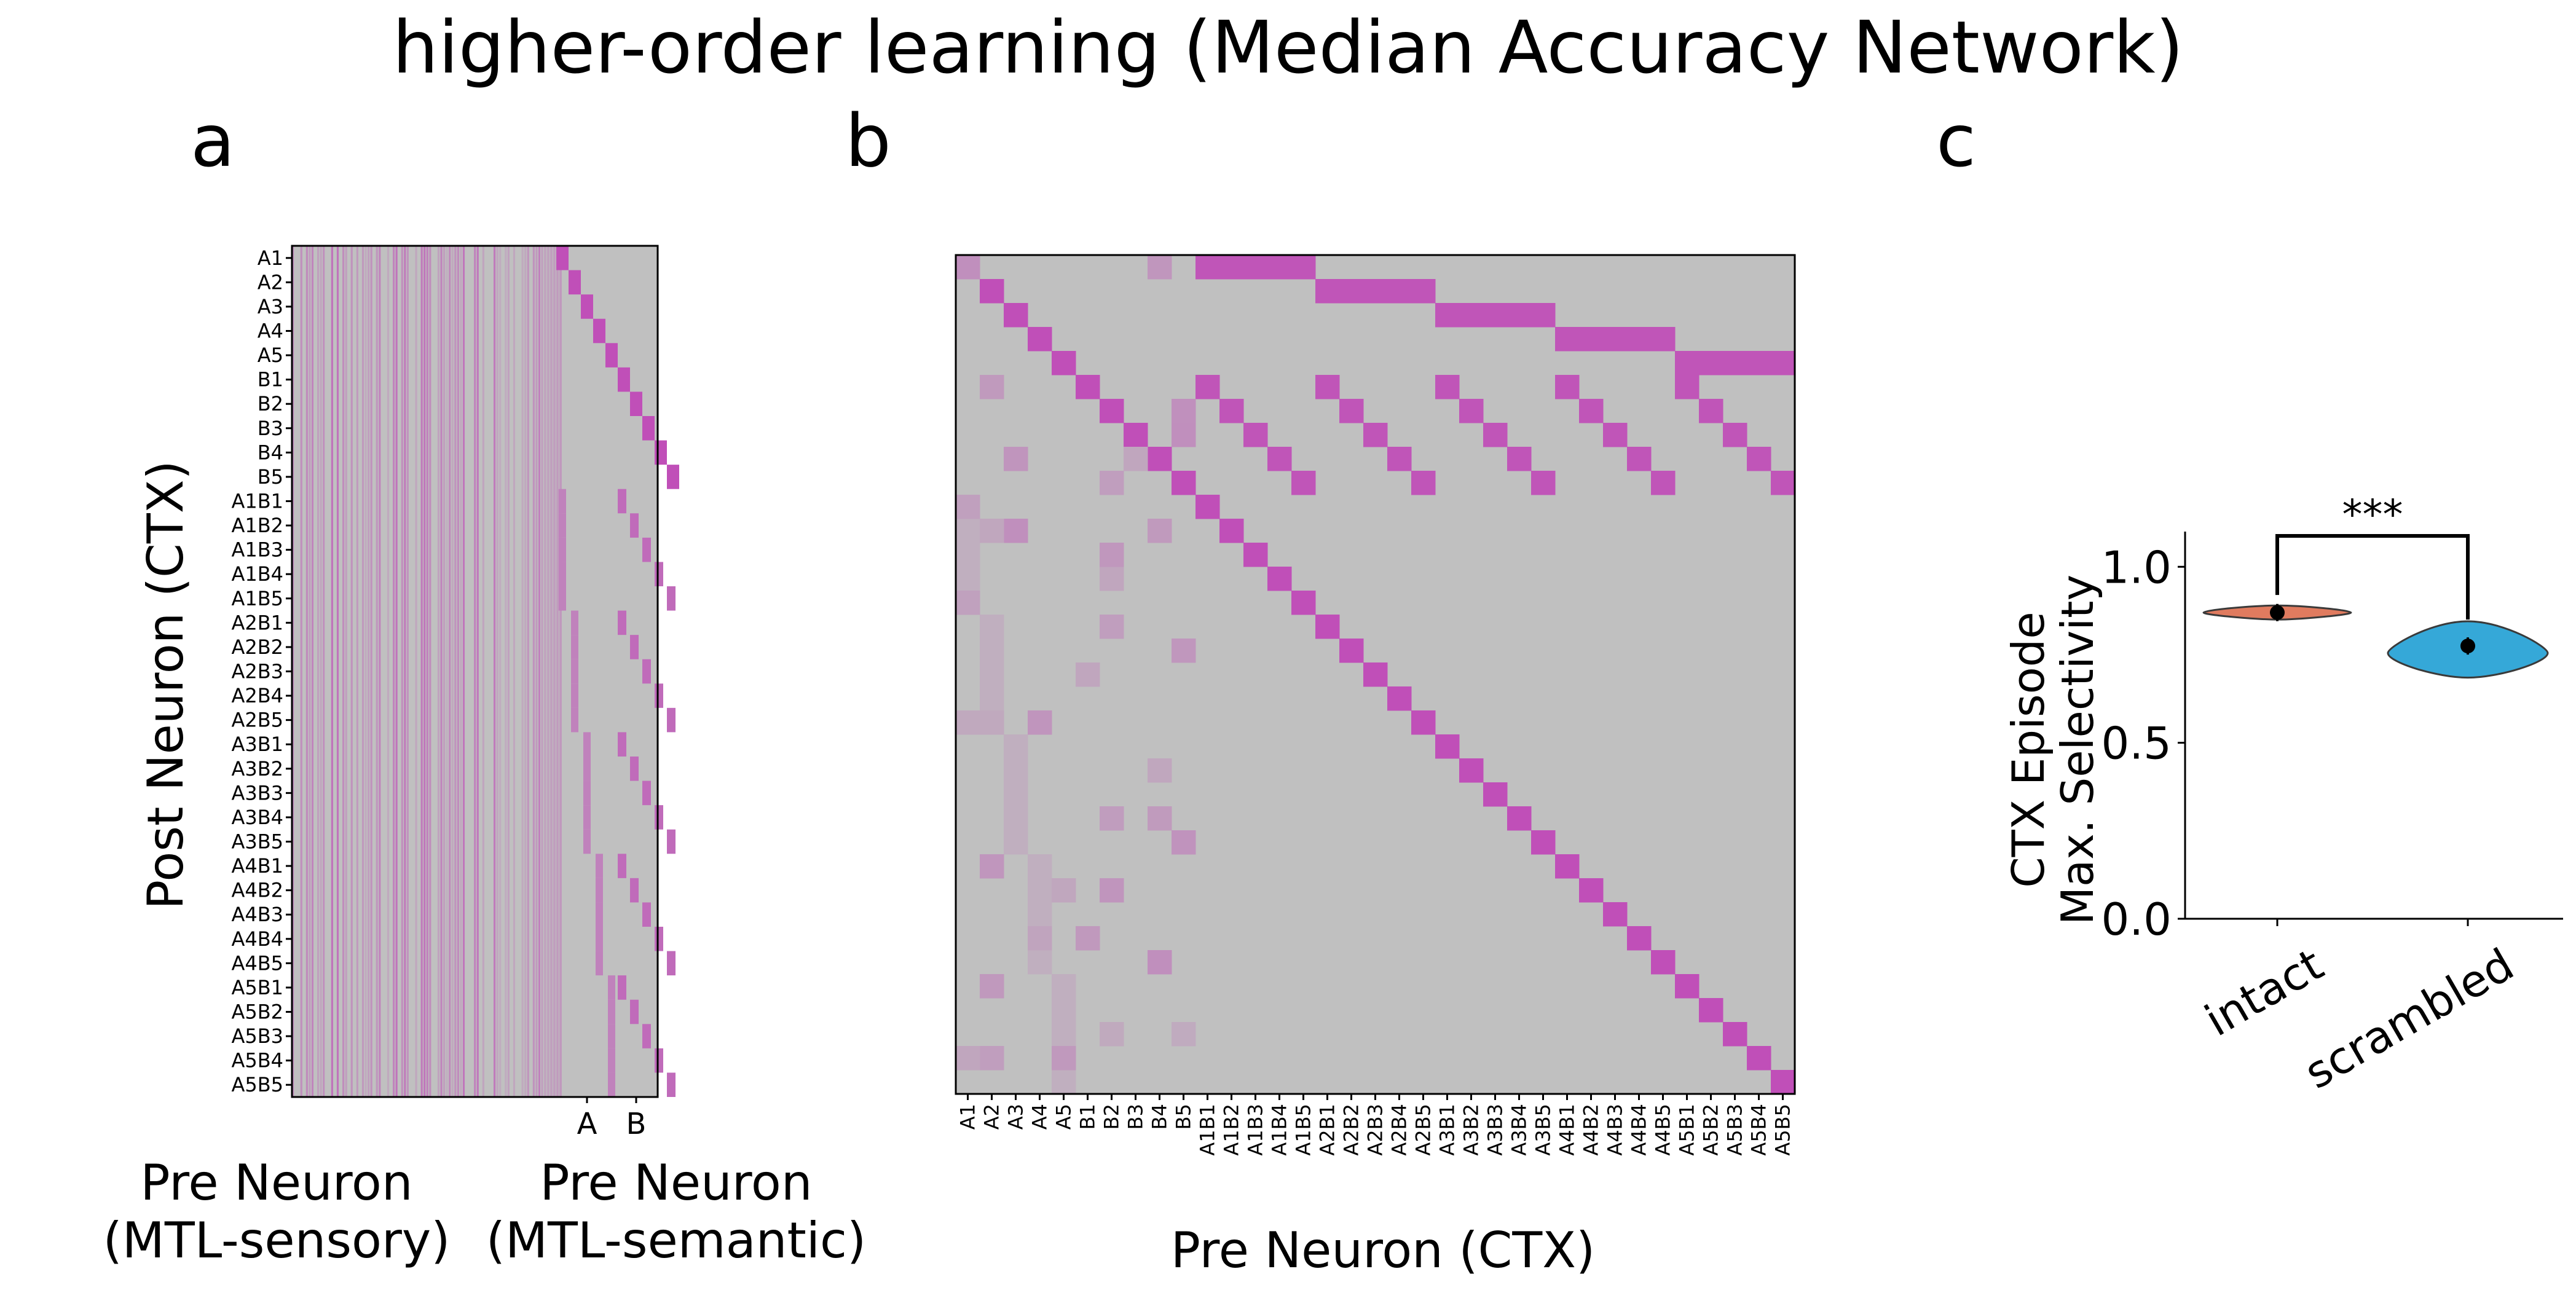 The image size is (2576, 1309). What do you see at coordinates (271, 380) in the screenshot?
I see `y-tick-label: B1` at bounding box center [271, 380].